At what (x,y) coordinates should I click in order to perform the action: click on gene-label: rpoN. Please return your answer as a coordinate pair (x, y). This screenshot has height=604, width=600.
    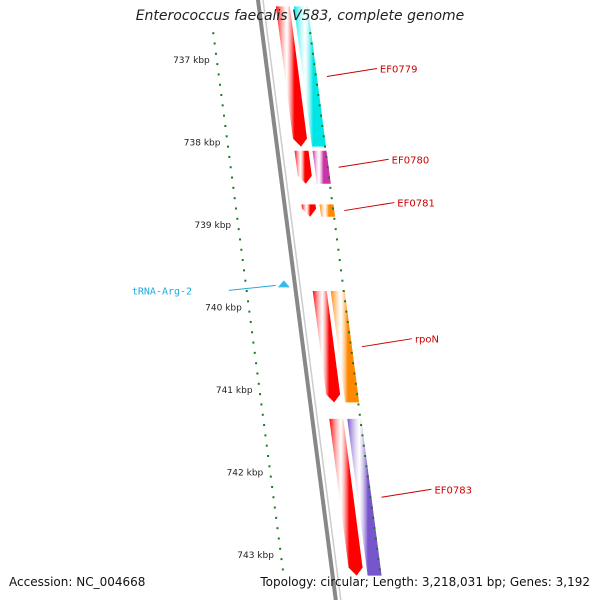
    Looking at the image, I should click on (427, 340).